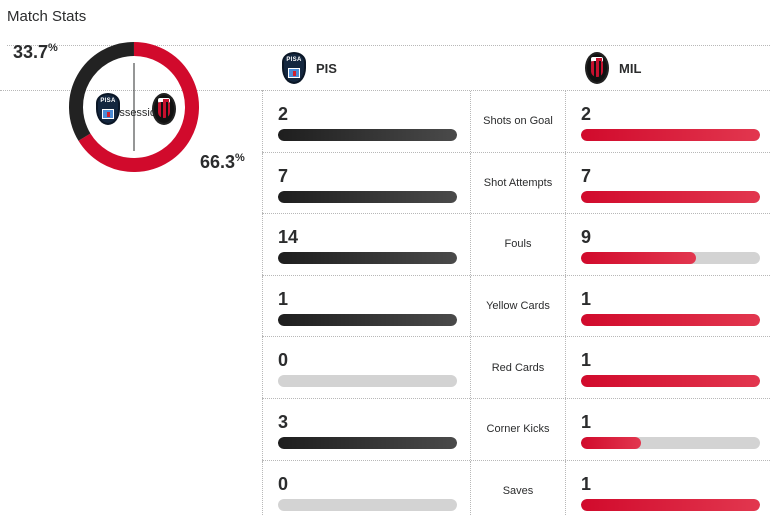 This screenshot has height=516, width=777. What do you see at coordinates (613, 68) in the screenshot?
I see `away-team-header: MIL` at bounding box center [613, 68].